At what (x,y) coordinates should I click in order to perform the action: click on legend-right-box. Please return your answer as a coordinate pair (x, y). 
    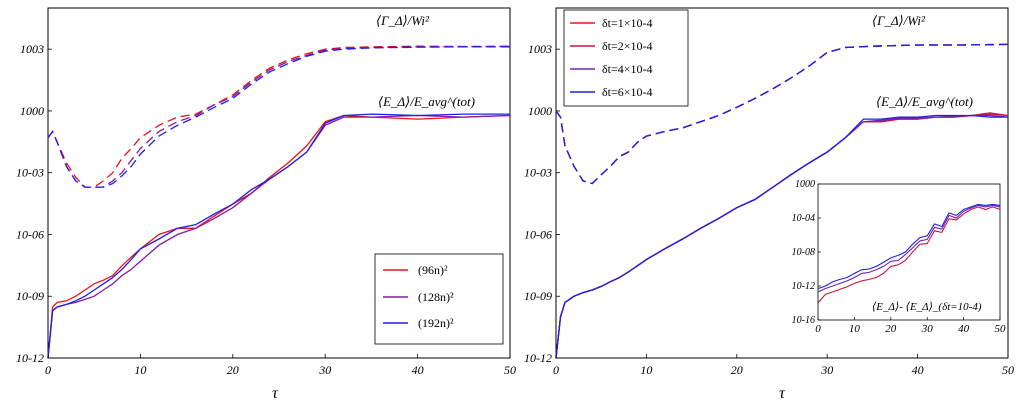
    Looking at the image, I should click on (626, 58).